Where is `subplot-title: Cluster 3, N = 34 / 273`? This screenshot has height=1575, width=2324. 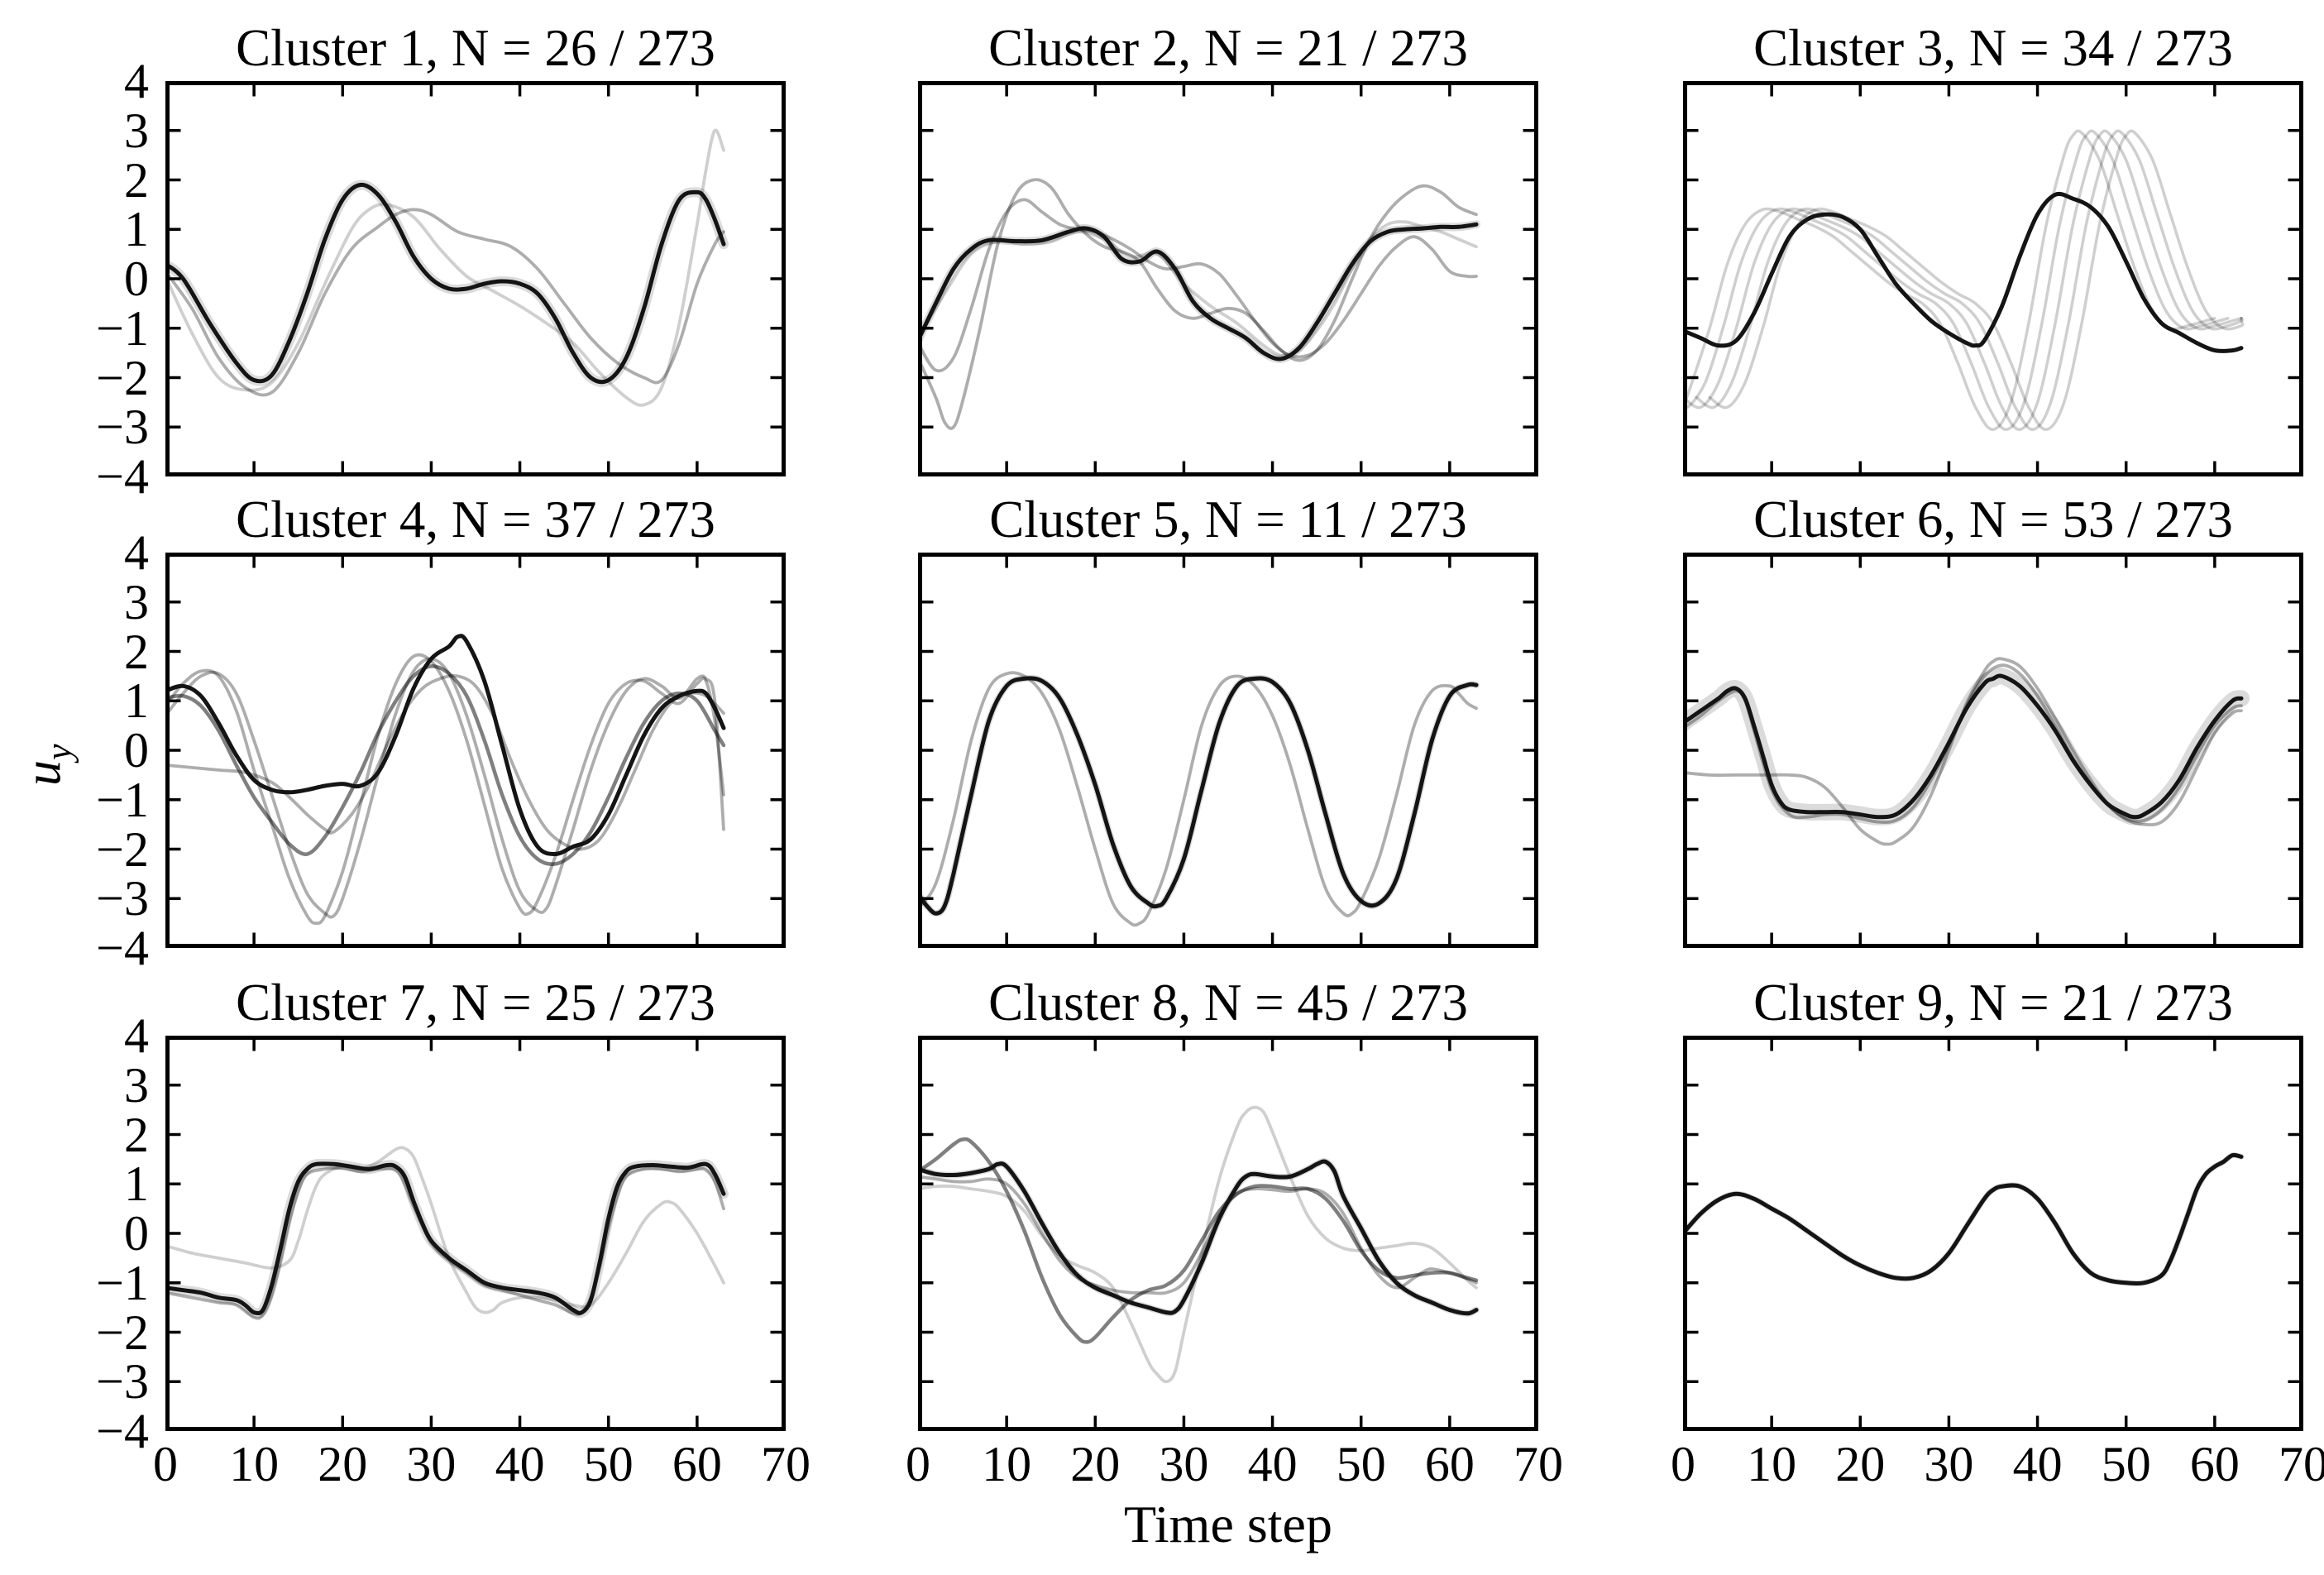
subplot-title: Cluster 3, N = 34 / 273 is located at coordinates (1993, 48).